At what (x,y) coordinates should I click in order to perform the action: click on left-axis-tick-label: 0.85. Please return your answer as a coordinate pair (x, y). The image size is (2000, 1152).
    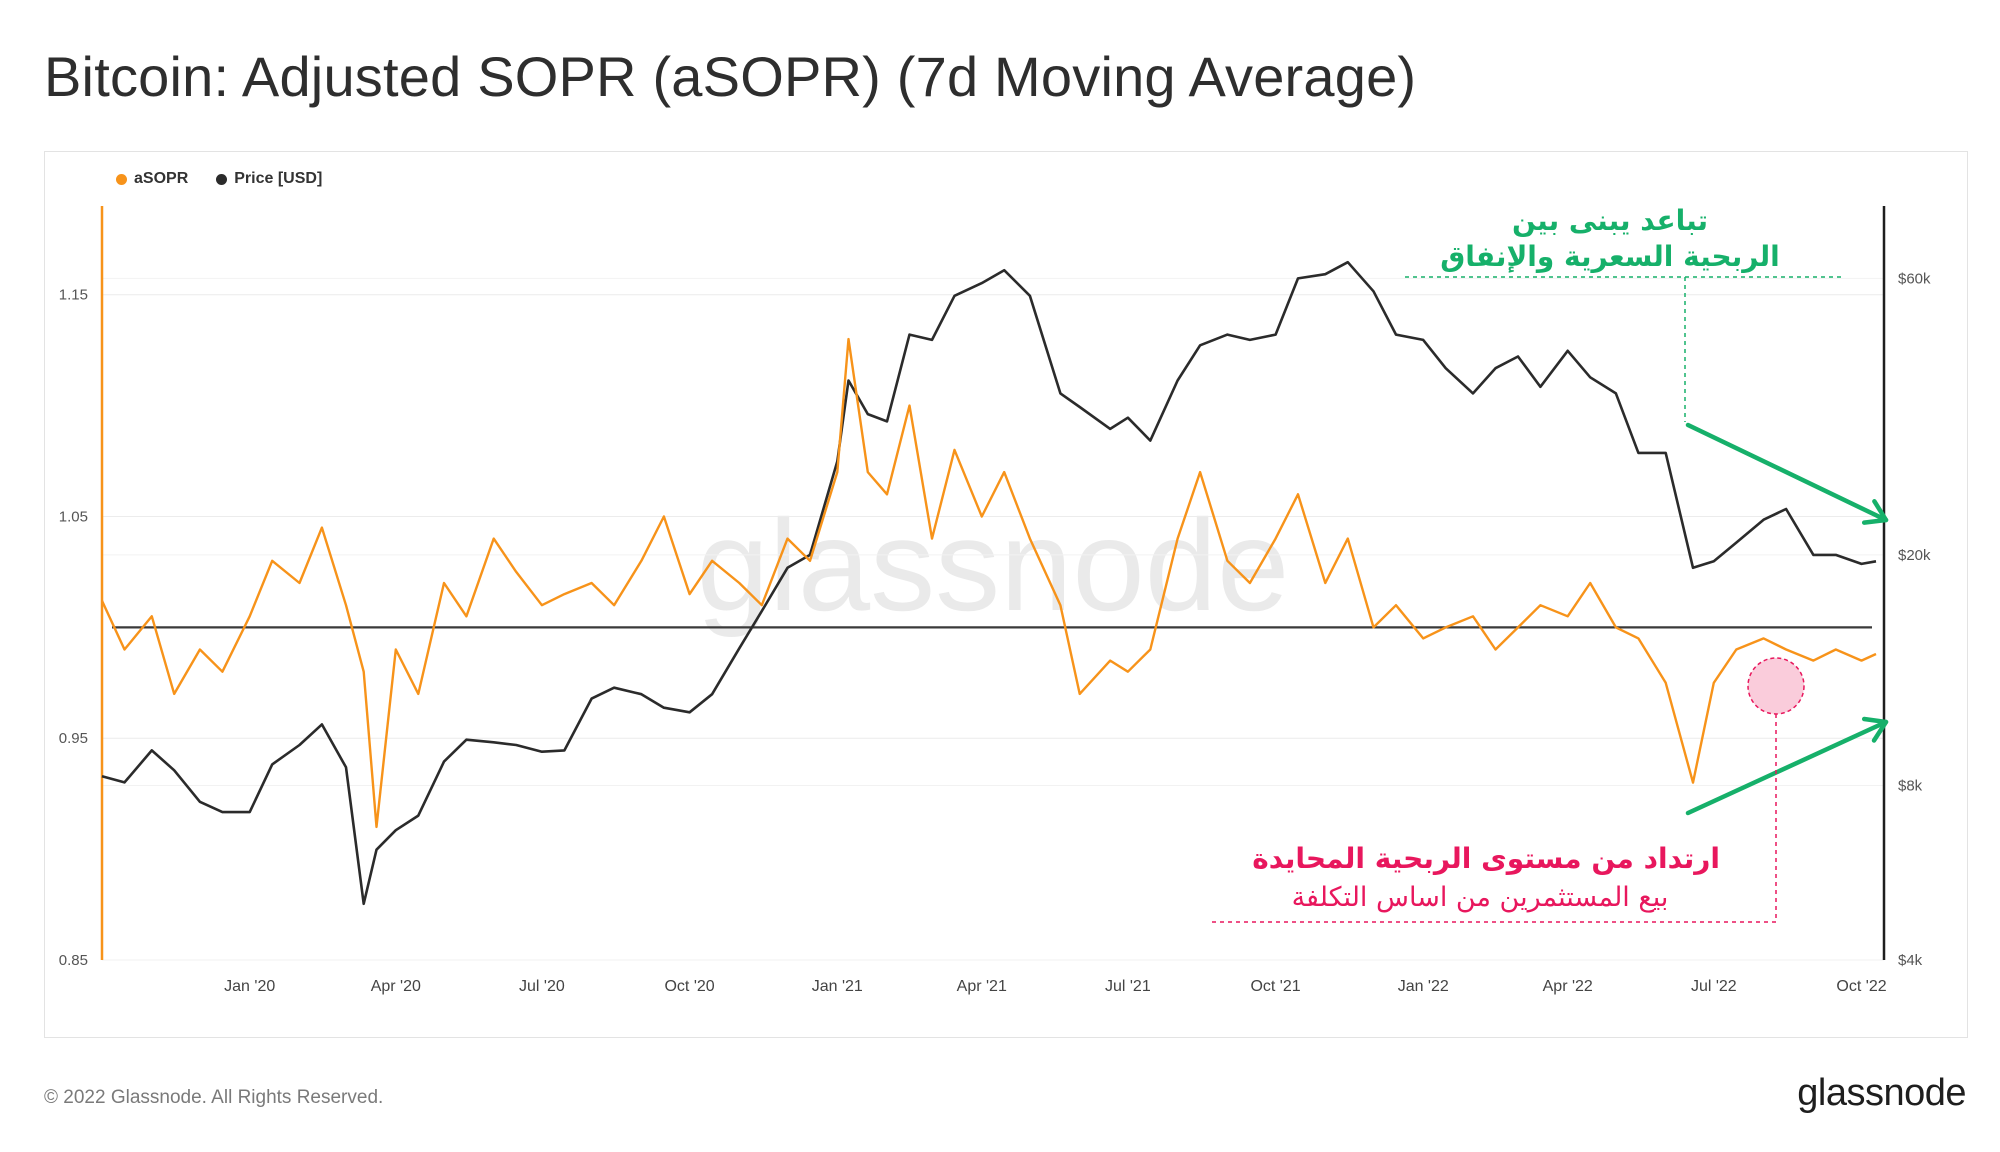
    Looking at the image, I should click on (73, 960).